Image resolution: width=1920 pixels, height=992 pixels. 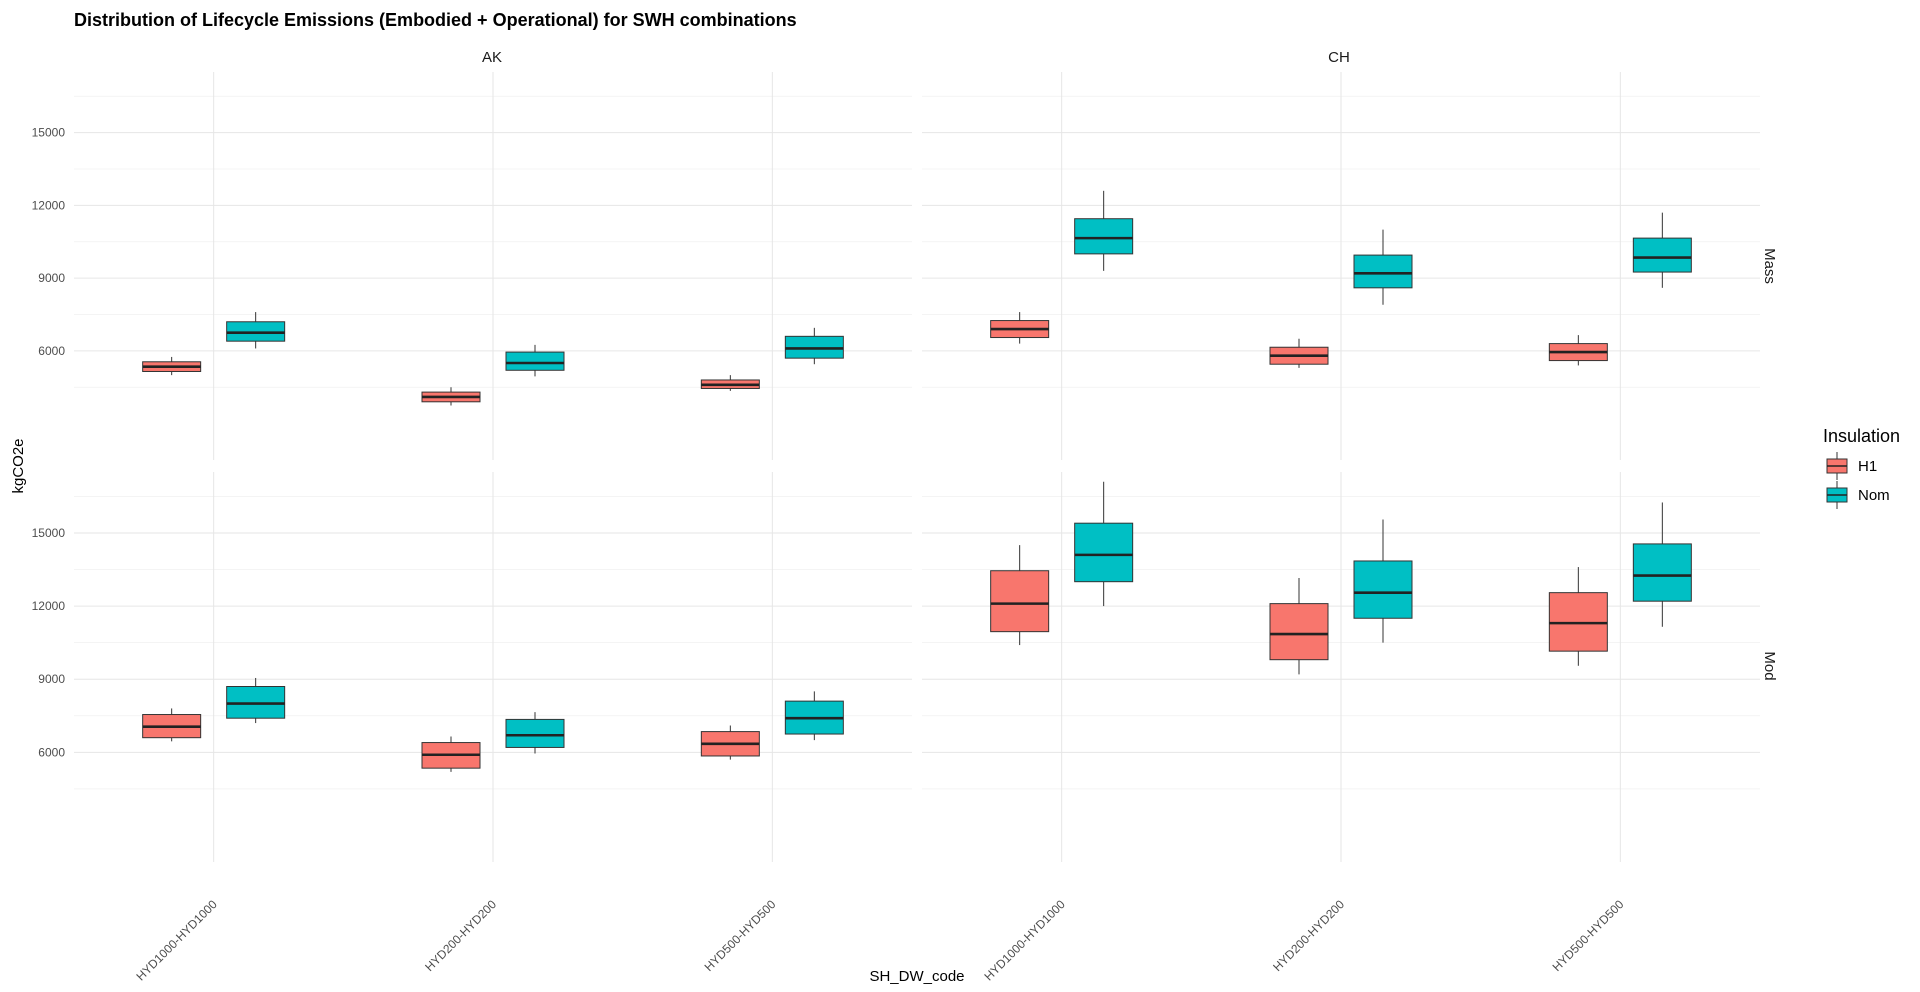 I want to click on facet-strip-mass: Mass, so click(x=1769, y=266).